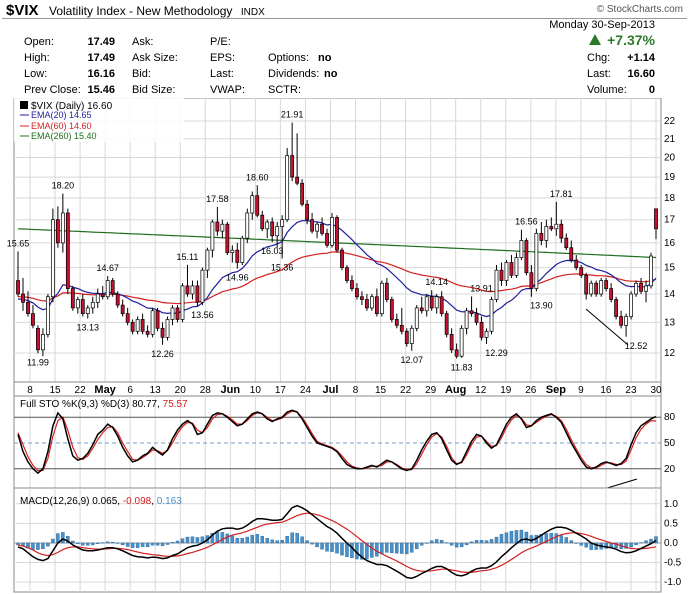  I want to click on price-annotation: 14.96, so click(237, 278).